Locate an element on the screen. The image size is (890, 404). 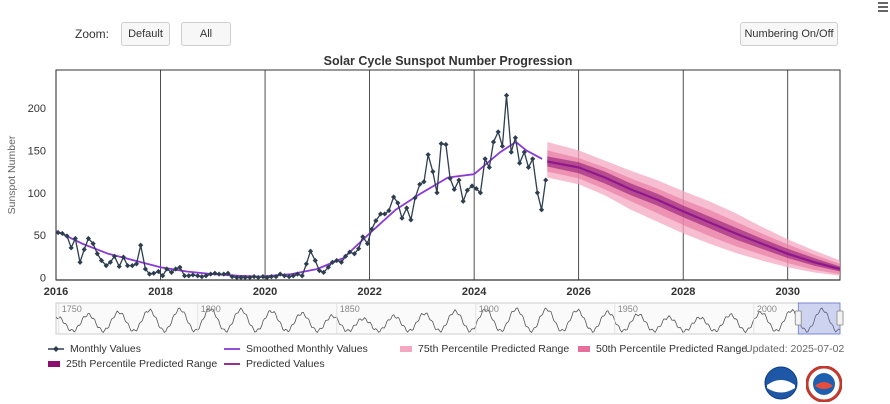
legend-item-predicted: Predicted Values is located at coordinates (274, 364).